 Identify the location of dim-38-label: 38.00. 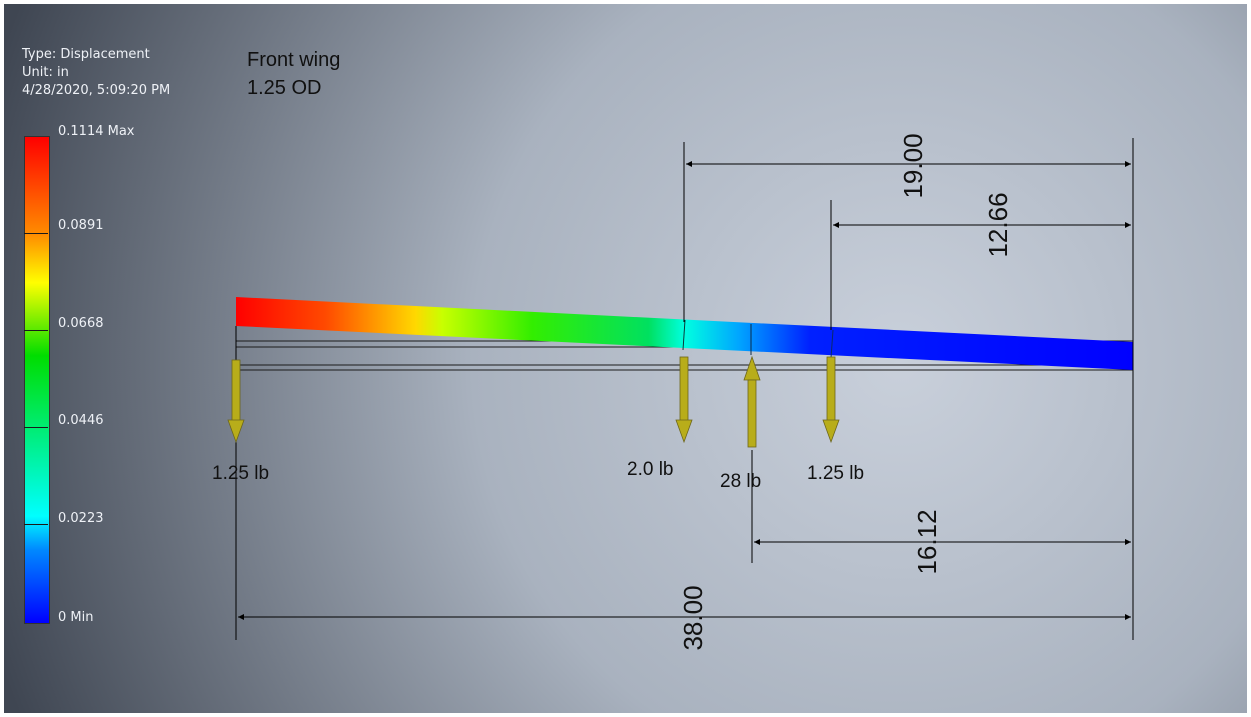
(693, 617).